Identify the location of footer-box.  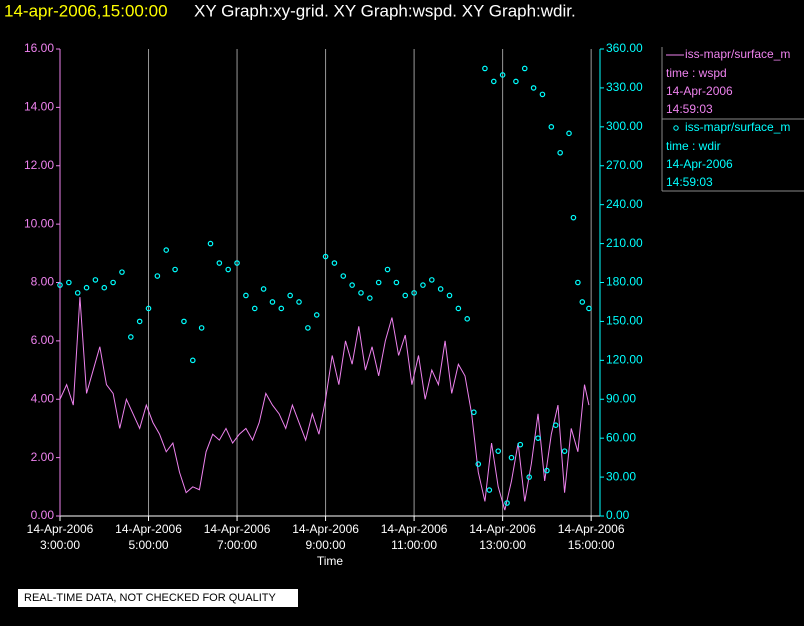
(158, 598).